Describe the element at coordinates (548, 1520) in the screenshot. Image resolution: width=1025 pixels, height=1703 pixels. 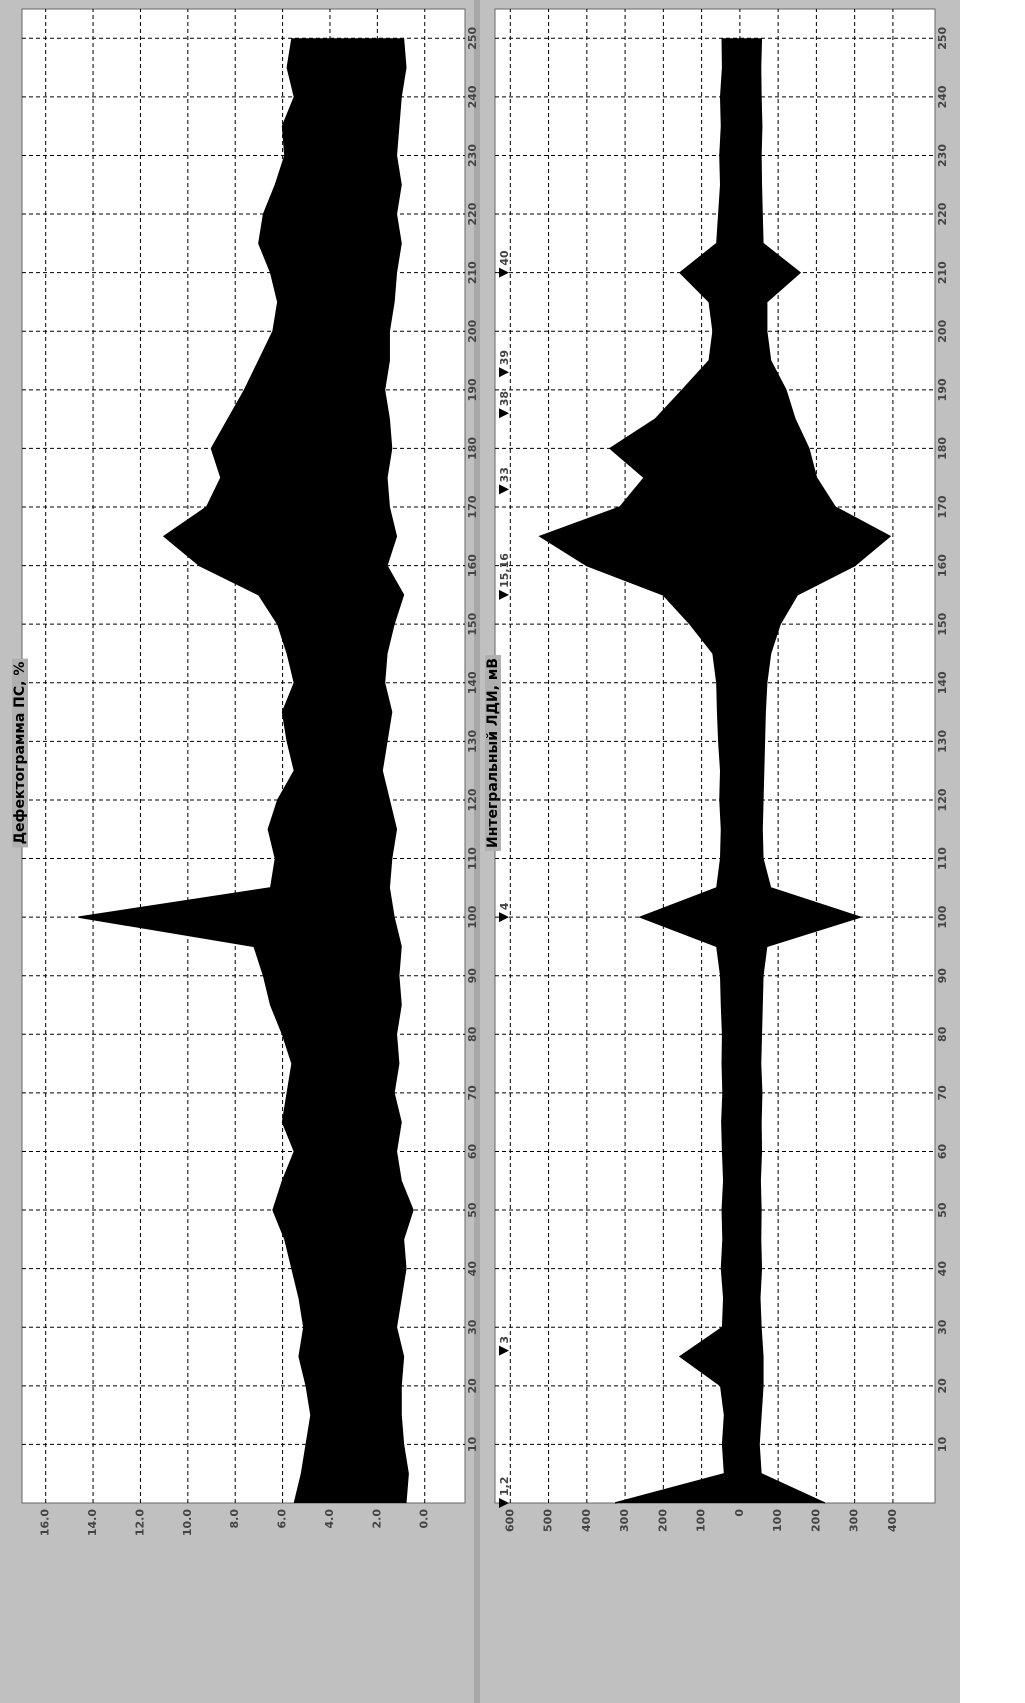
I see `y-tick-label: 500` at that location.